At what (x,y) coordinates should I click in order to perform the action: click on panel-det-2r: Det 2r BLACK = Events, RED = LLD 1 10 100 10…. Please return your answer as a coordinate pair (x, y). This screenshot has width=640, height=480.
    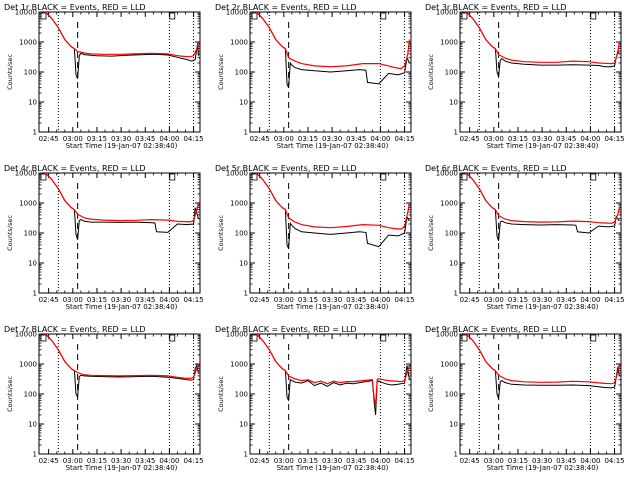
    Looking at the image, I should click on (315, 76).